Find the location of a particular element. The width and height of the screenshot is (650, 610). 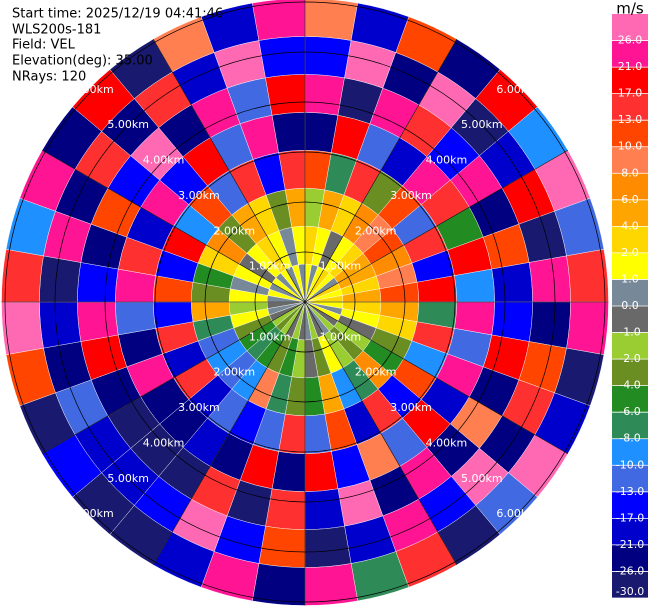

colorbar-tick-label: 10.0 is located at coordinates (630, 146).